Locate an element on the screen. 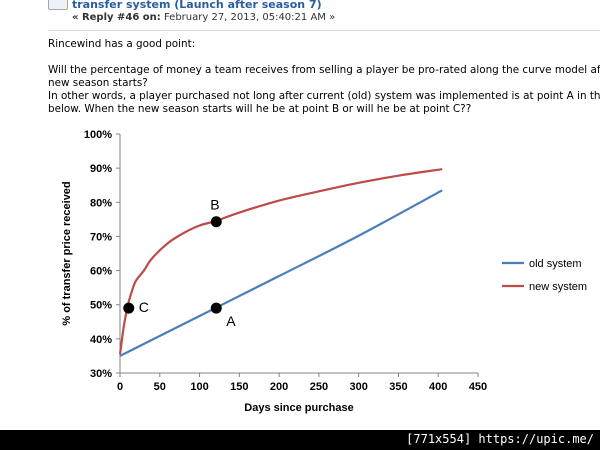 This screenshot has height=450, width=600. reply-date: February 27, 2013, 05:40:21 AM » is located at coordinates (249, 17).